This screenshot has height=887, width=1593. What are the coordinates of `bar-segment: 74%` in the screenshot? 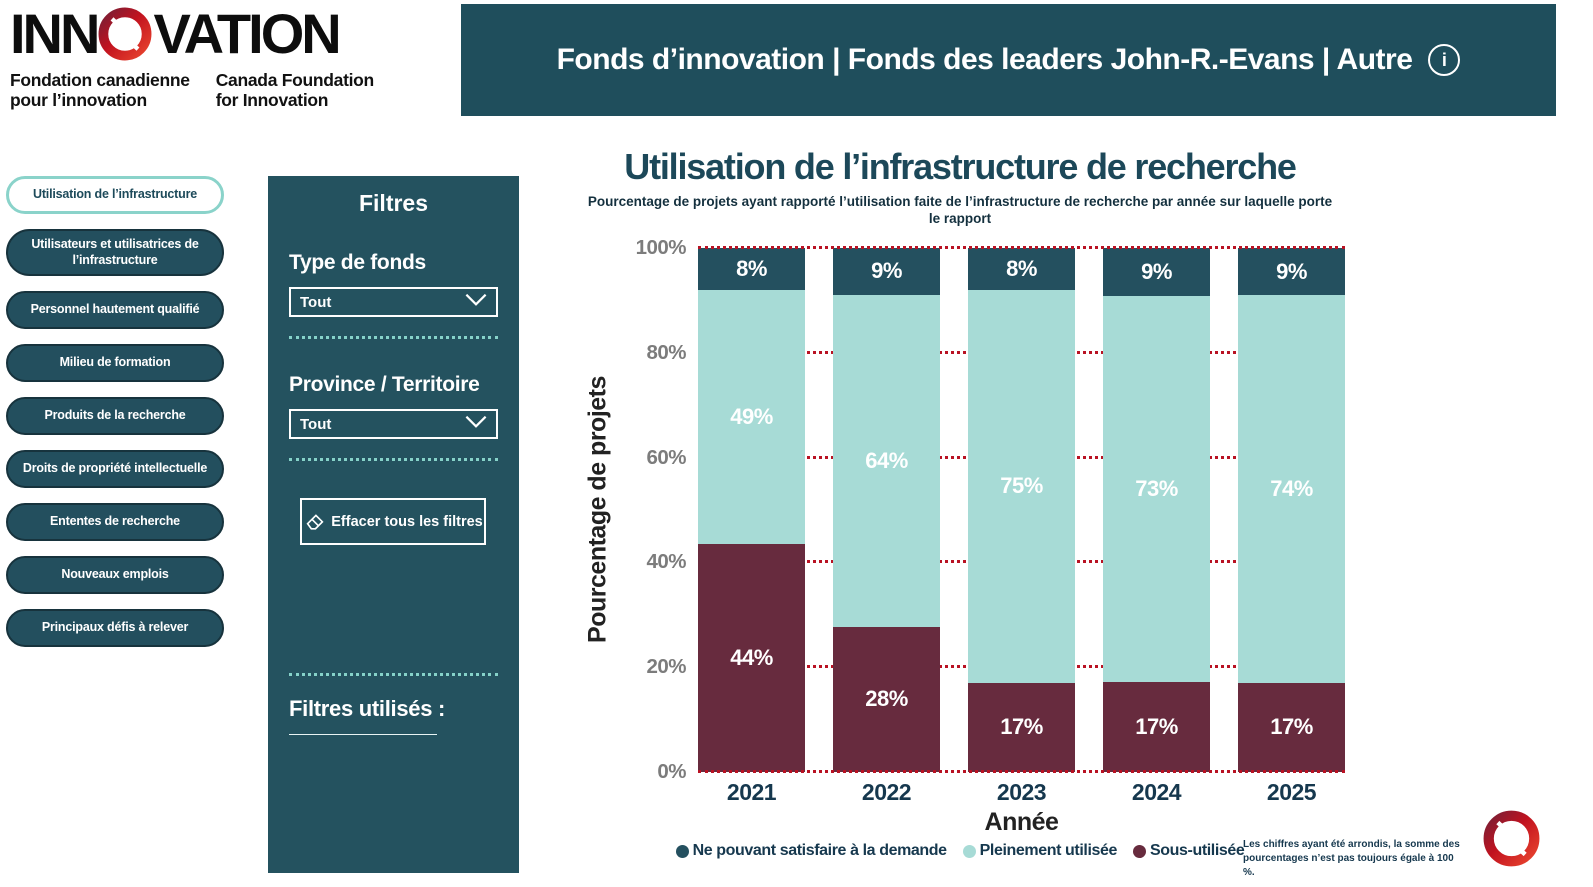 It's located at (1291, 489).